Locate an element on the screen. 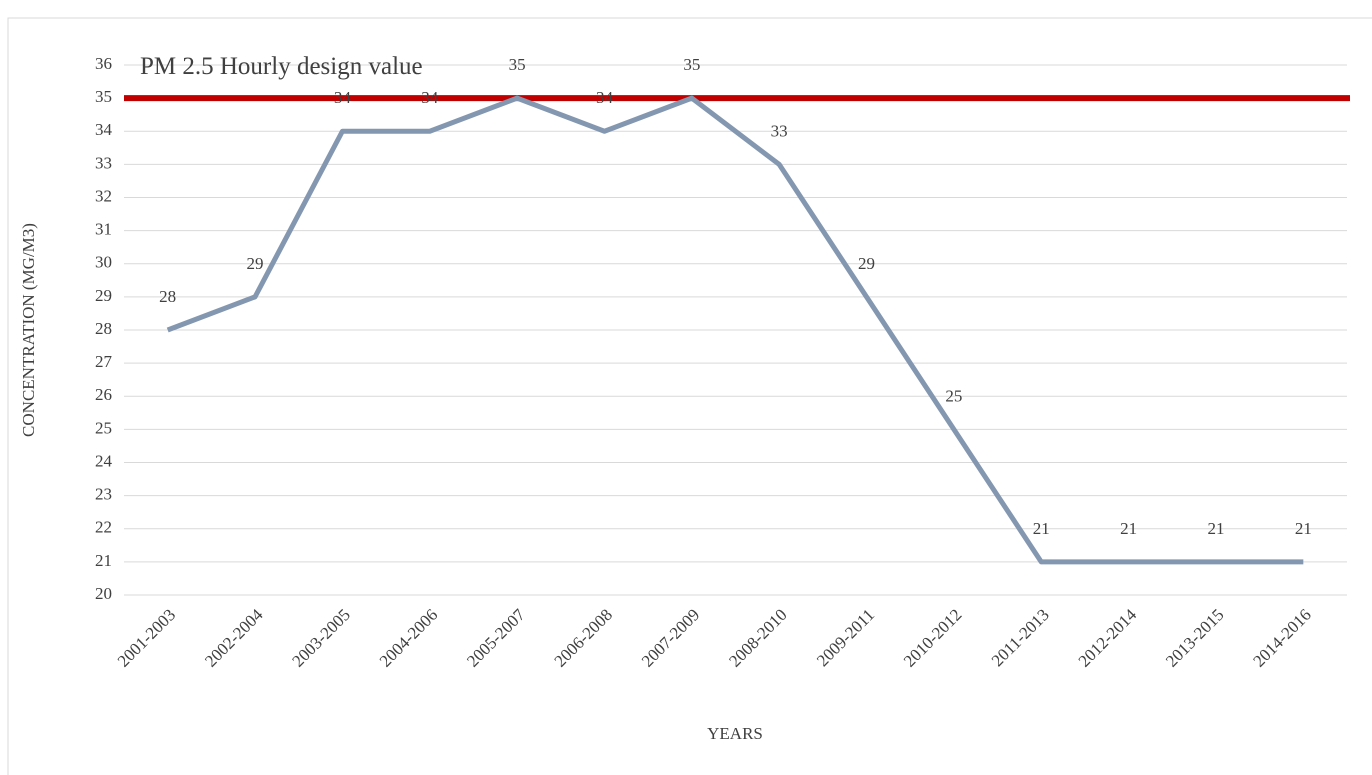  y-tick-label: 28 is located at coordinates (103, 328).